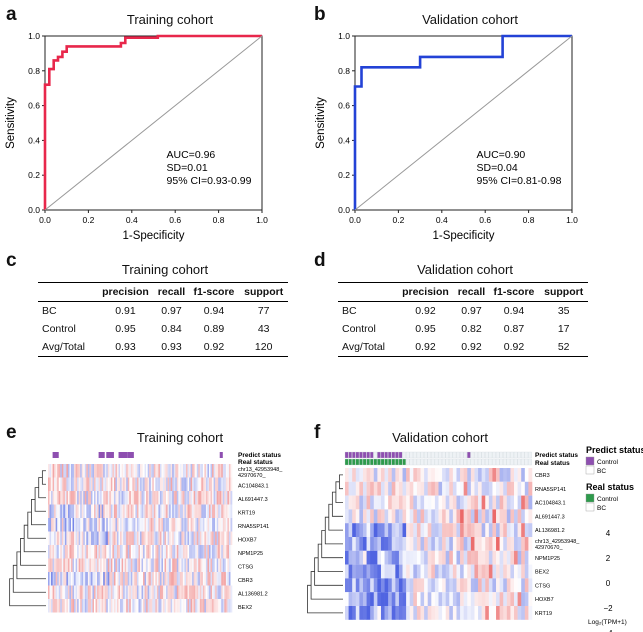  Describe the element at coordinates (59, 329) in the screenshot. I see `row-label: Control` at that location.